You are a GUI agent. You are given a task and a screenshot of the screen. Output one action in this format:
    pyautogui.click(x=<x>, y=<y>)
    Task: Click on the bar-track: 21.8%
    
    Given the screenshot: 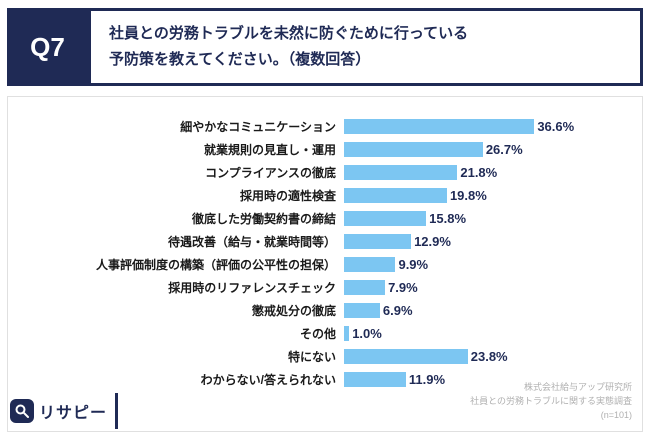 What is the action you would take?
    pyautogui.click(x=493, y=172)
    